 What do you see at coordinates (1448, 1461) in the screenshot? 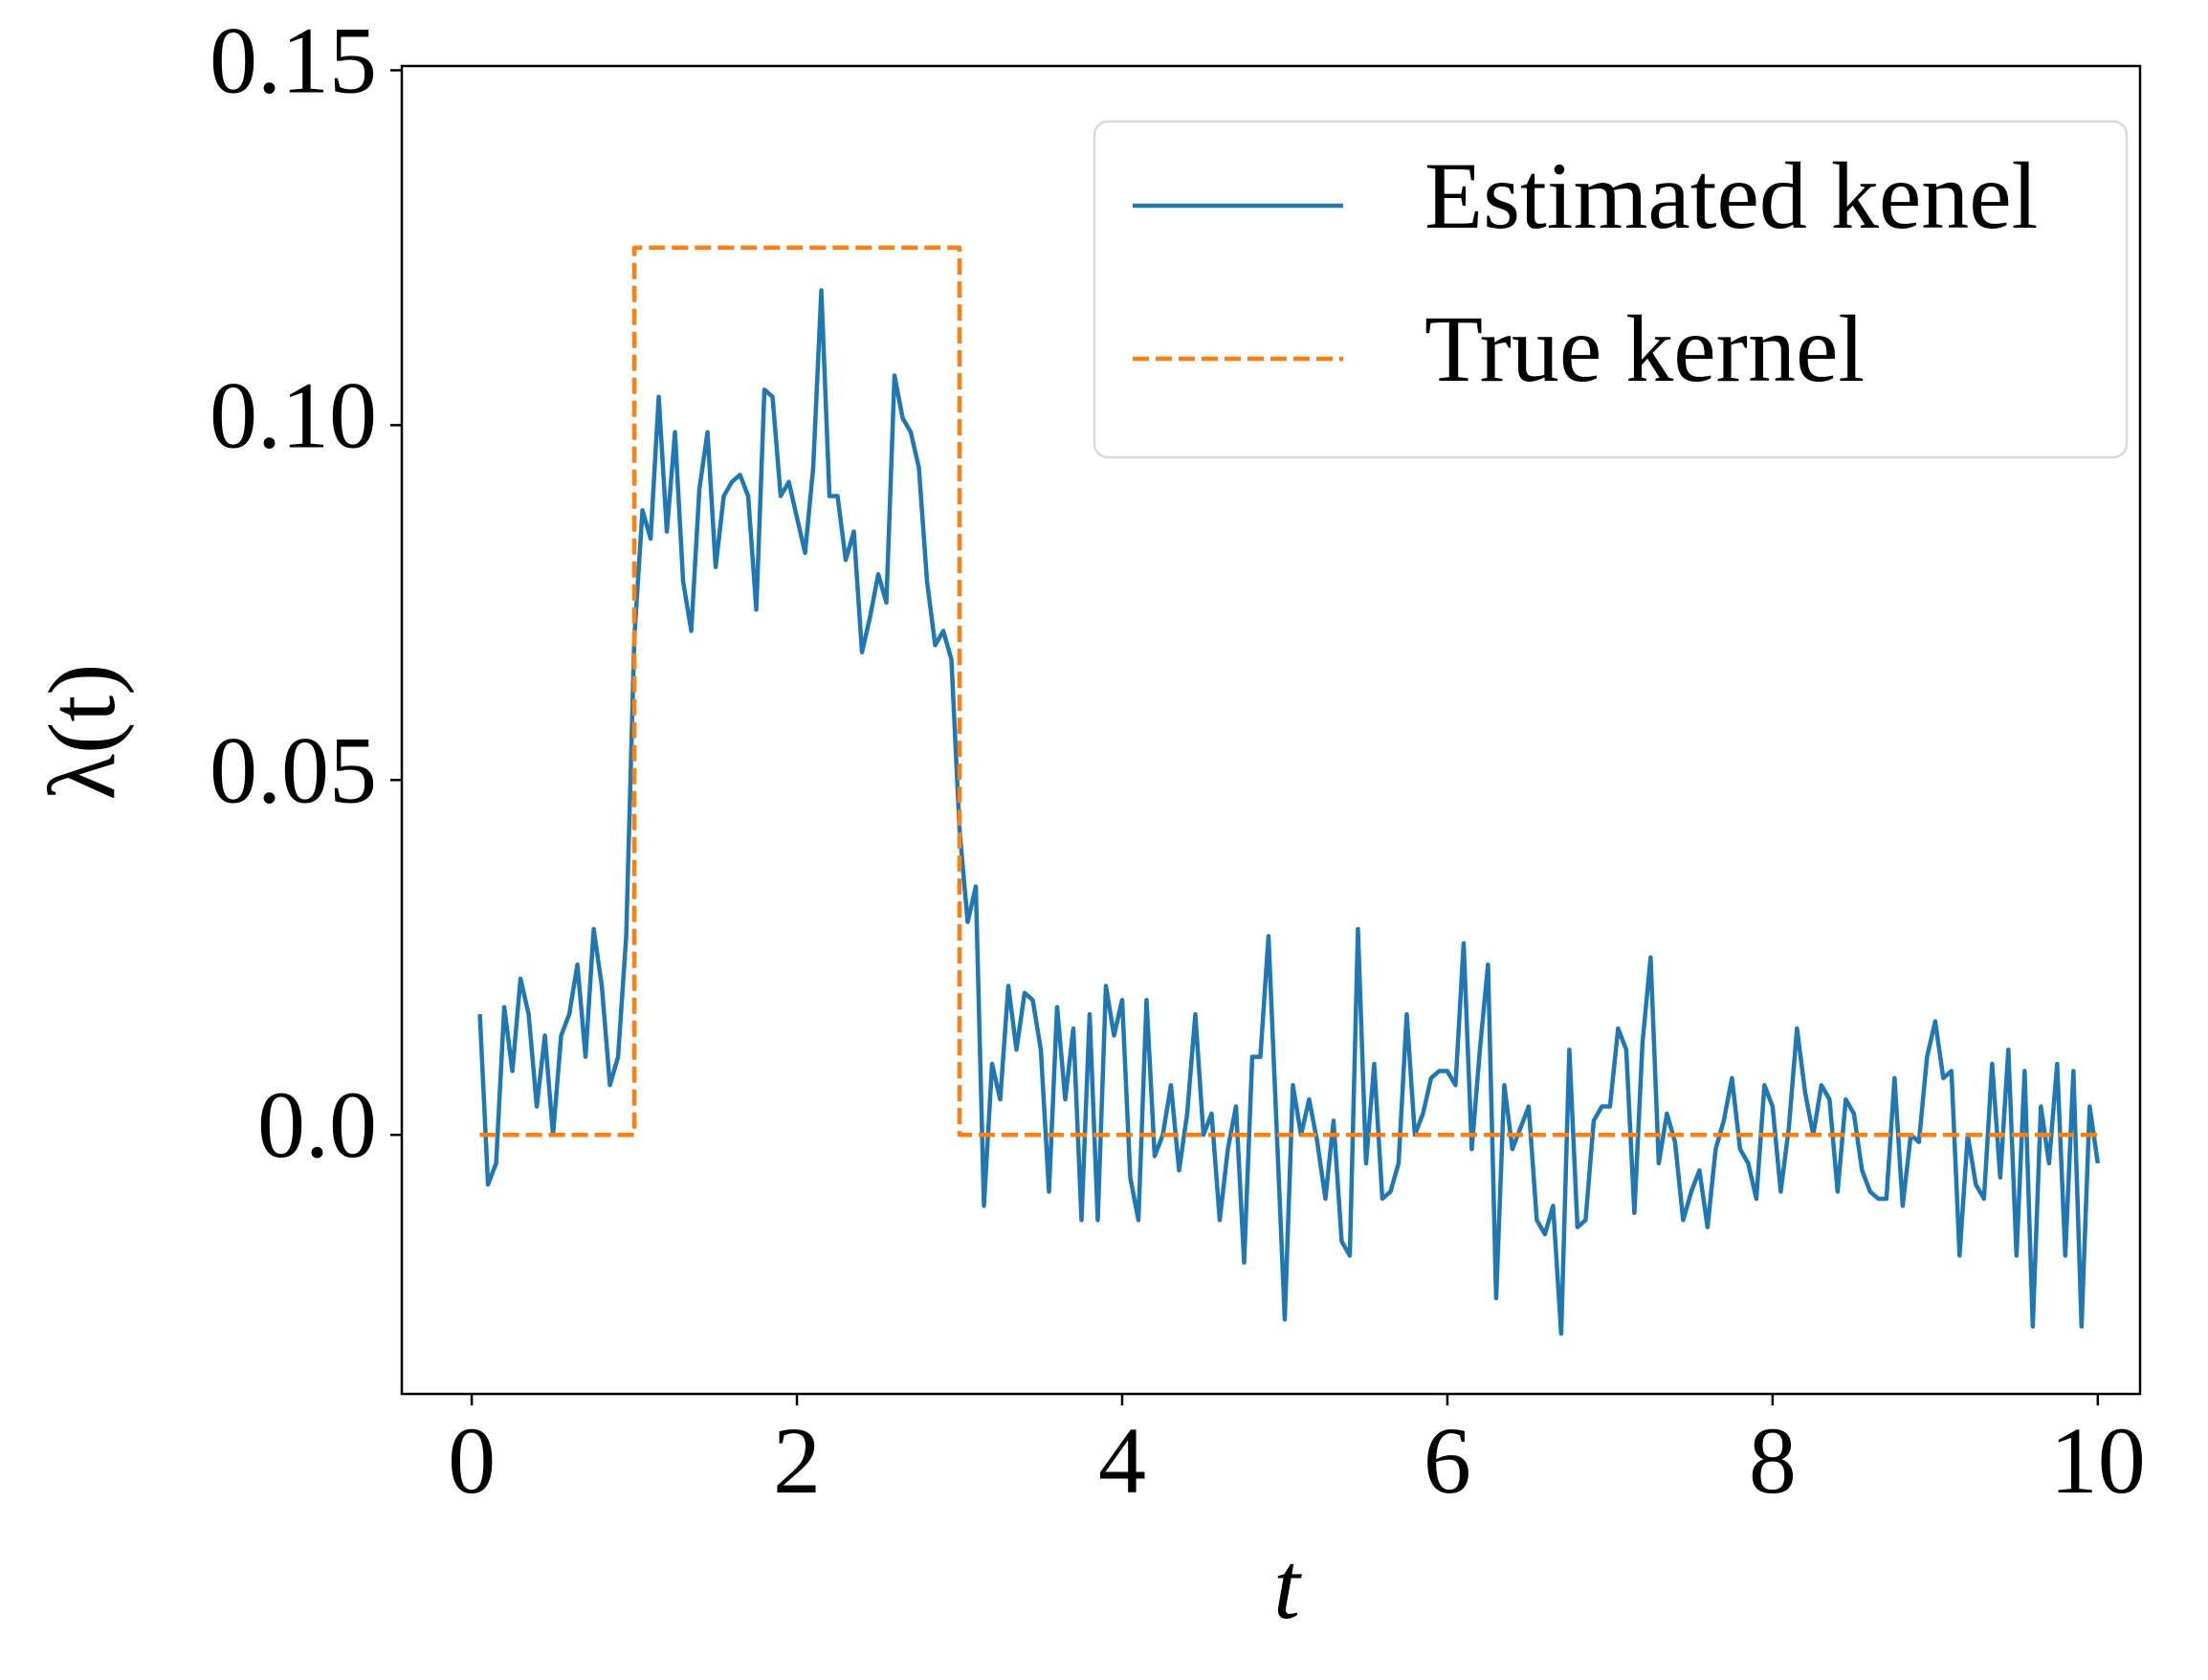
I see `x-tick-label: 6` at bounding box center [1448, 1461].